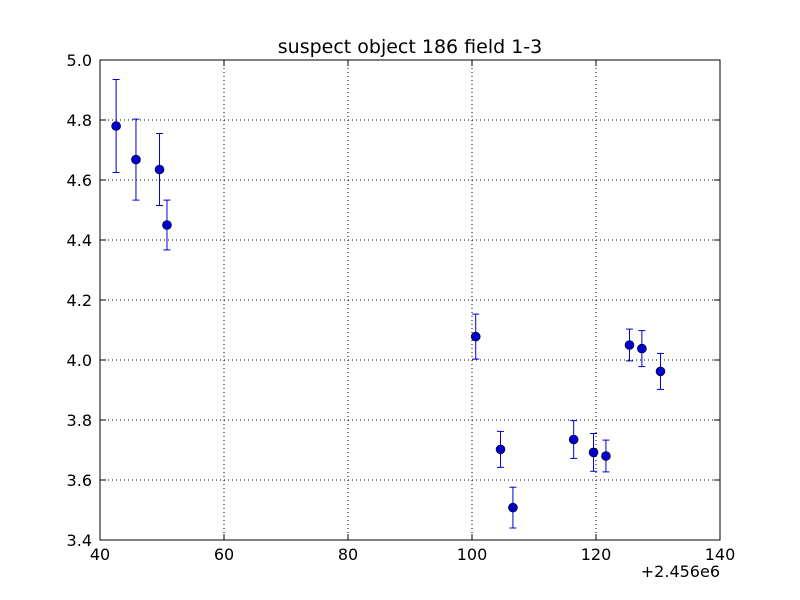 The image size is (800, 600). What do you see at coordinates (79, 360) in the screenshot?
I see `y-tick-label: 4.0` at bounding box center [79, 360].